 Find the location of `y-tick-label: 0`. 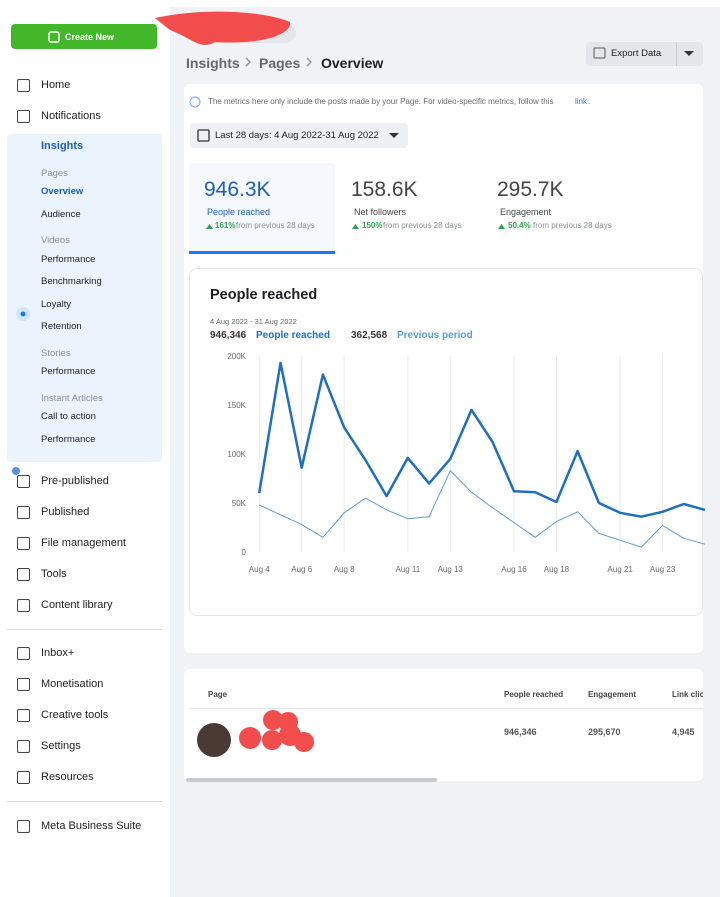

y-tick-label: 0 is located at coordinates (244, 552).